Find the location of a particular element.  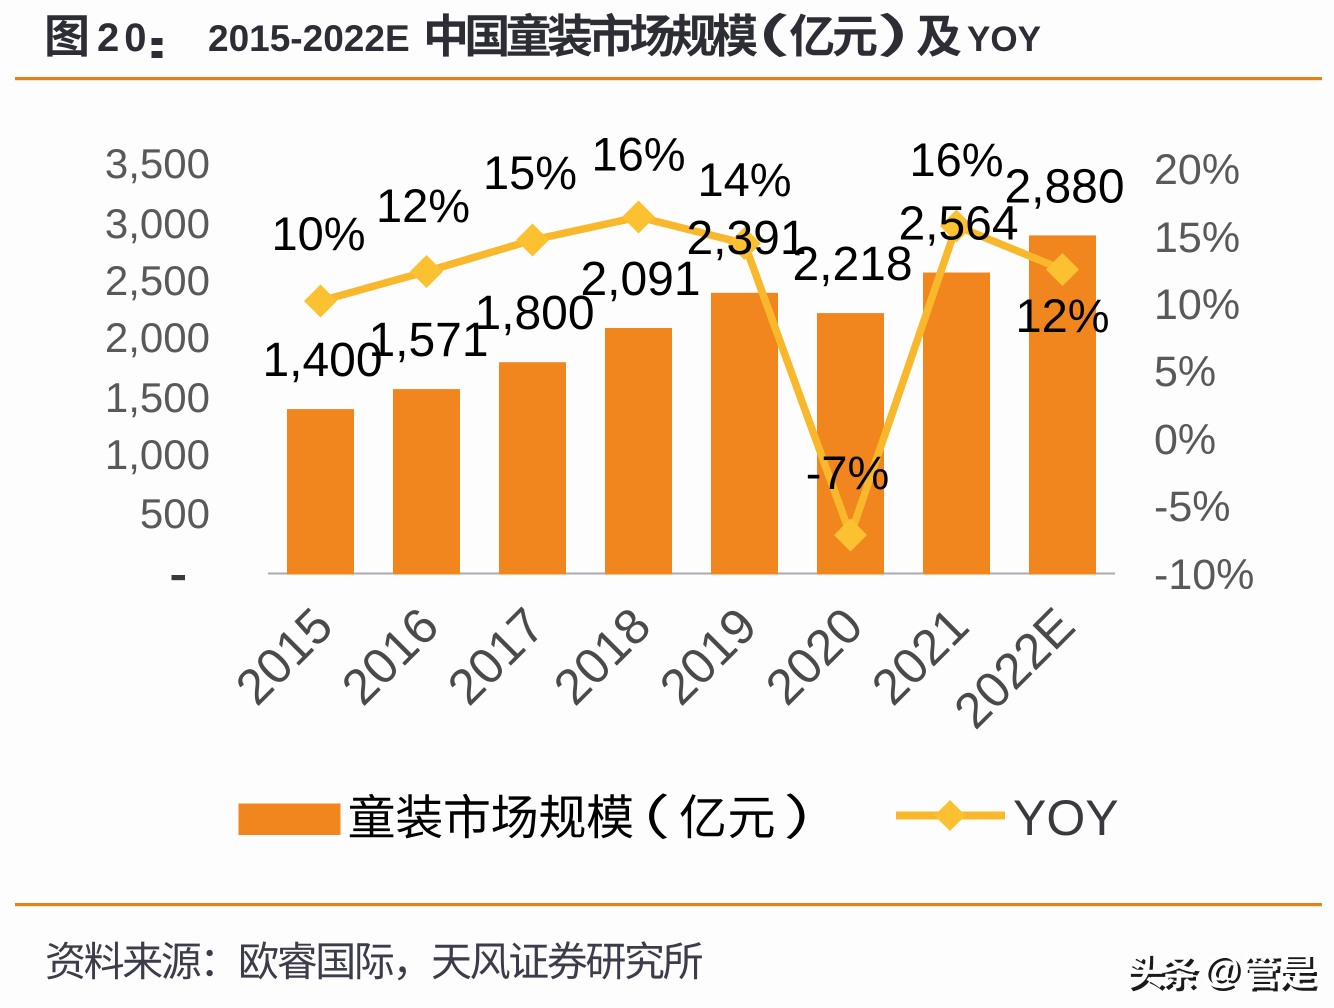

svg-text: 20 is located at coordinates (124, 38).